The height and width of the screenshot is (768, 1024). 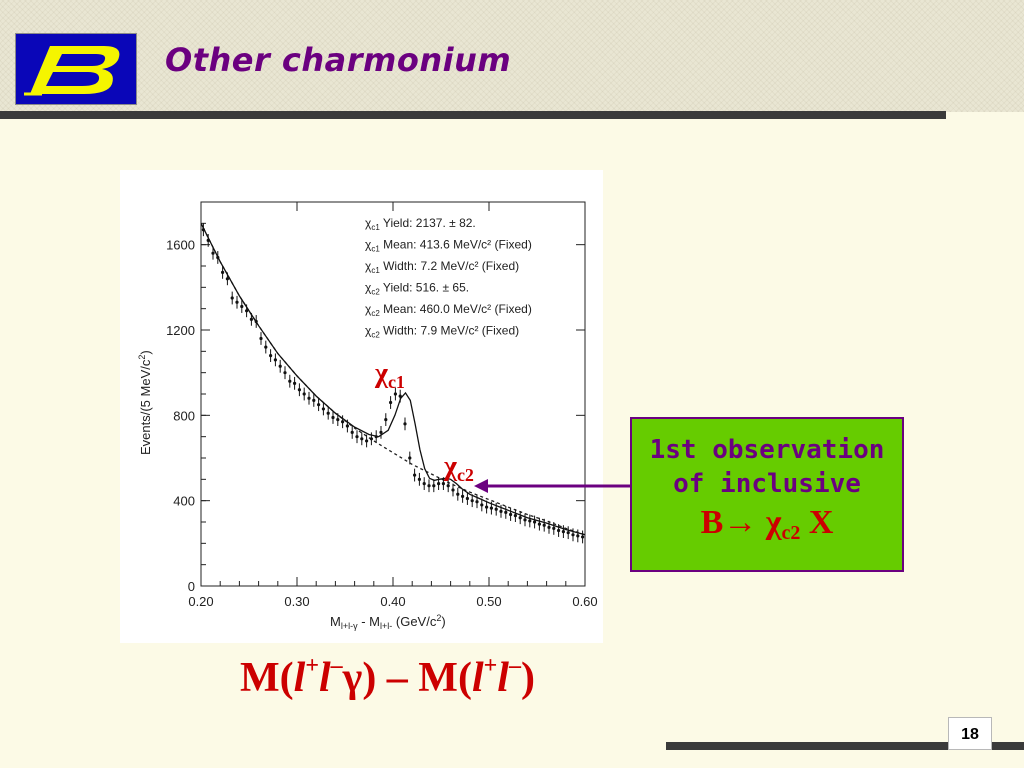 What do you see at coordinates (584, 601) in the screenshot?
I see `x-tick-label: 0.60` at bounding box center [584, 601].